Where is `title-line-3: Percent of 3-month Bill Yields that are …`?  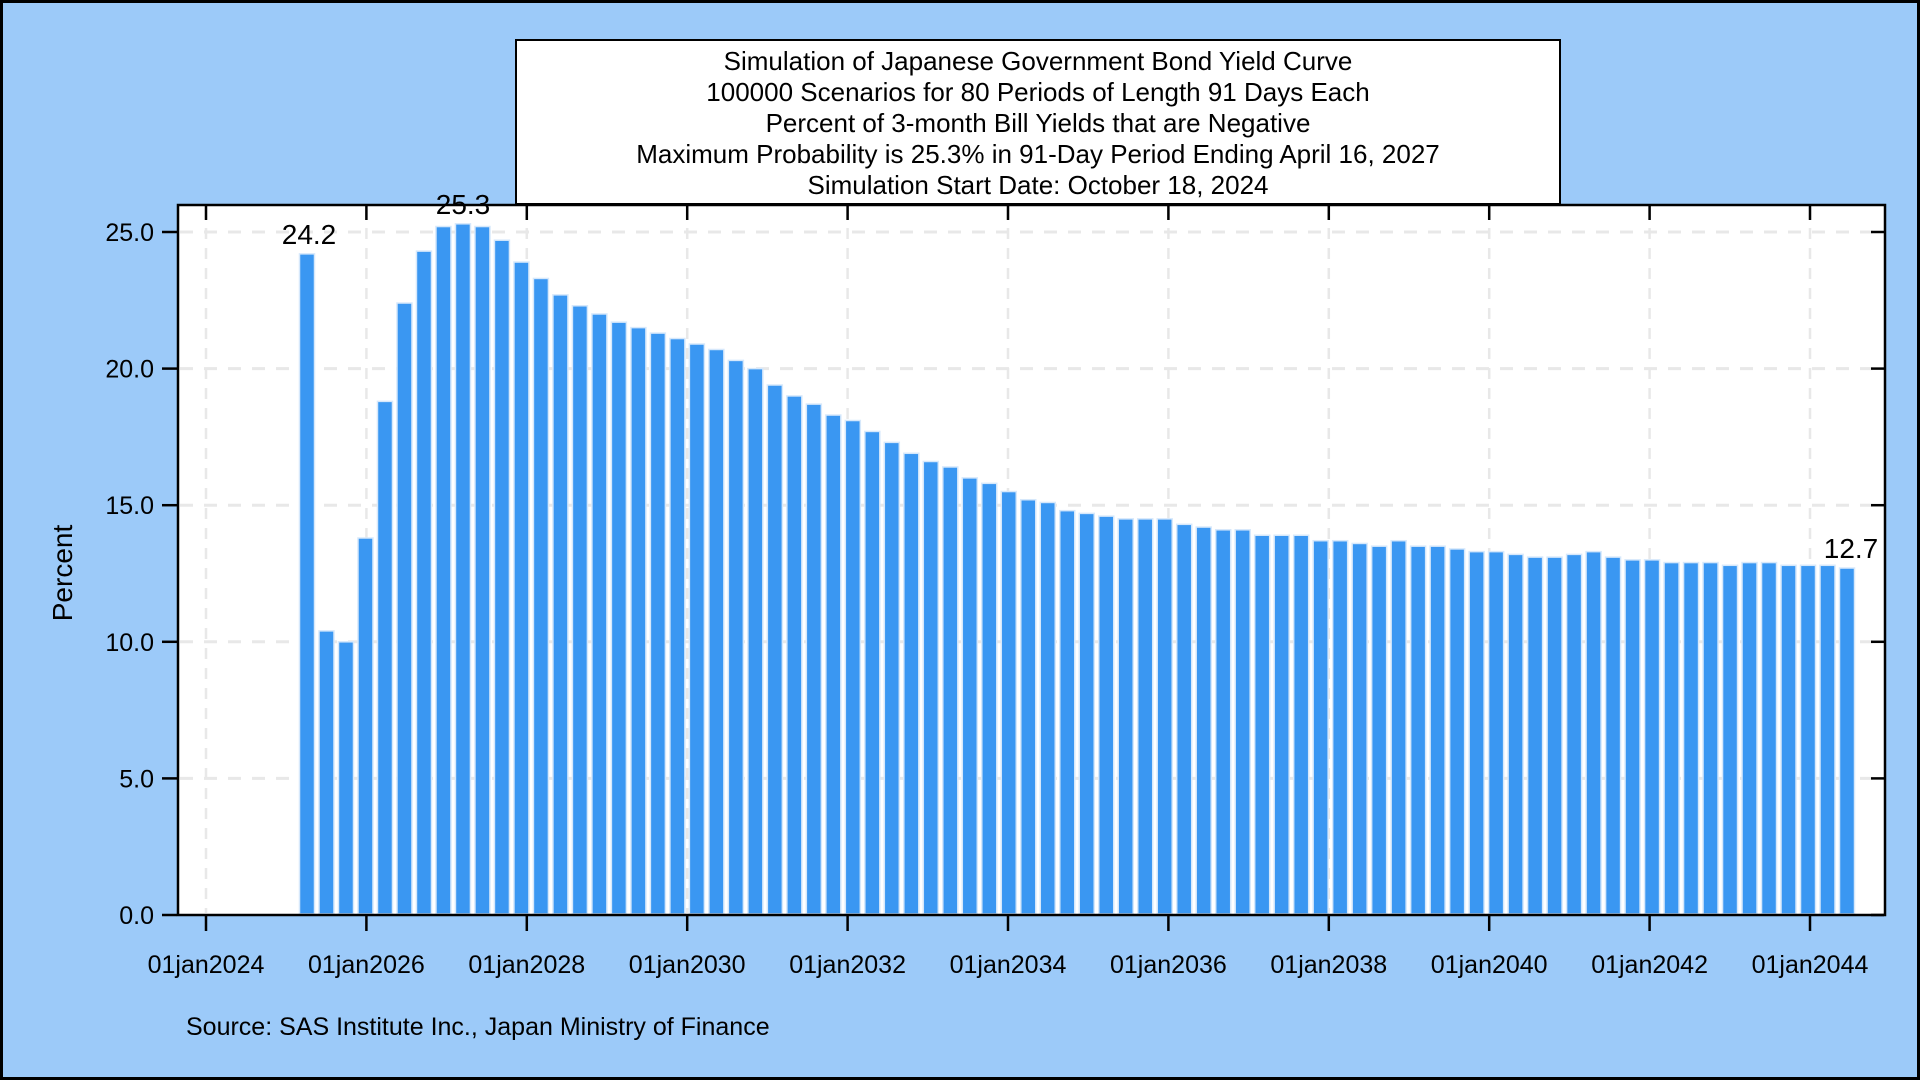
title-line-3: Percent of 3-month Bill Yields that are … is located at coordinates (1038, 123).